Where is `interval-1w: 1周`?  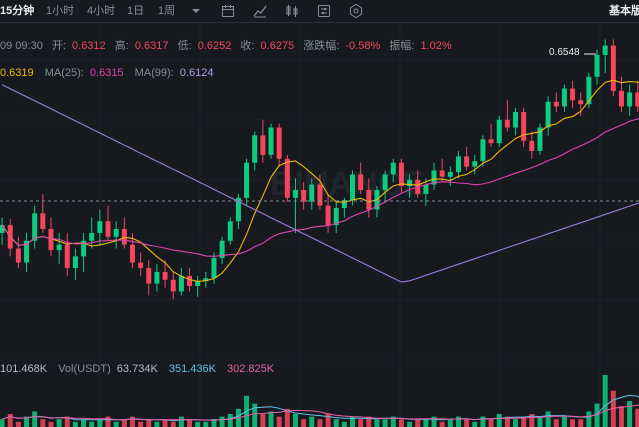 interval-1w: 1周 is located at coordinates (167, 11).